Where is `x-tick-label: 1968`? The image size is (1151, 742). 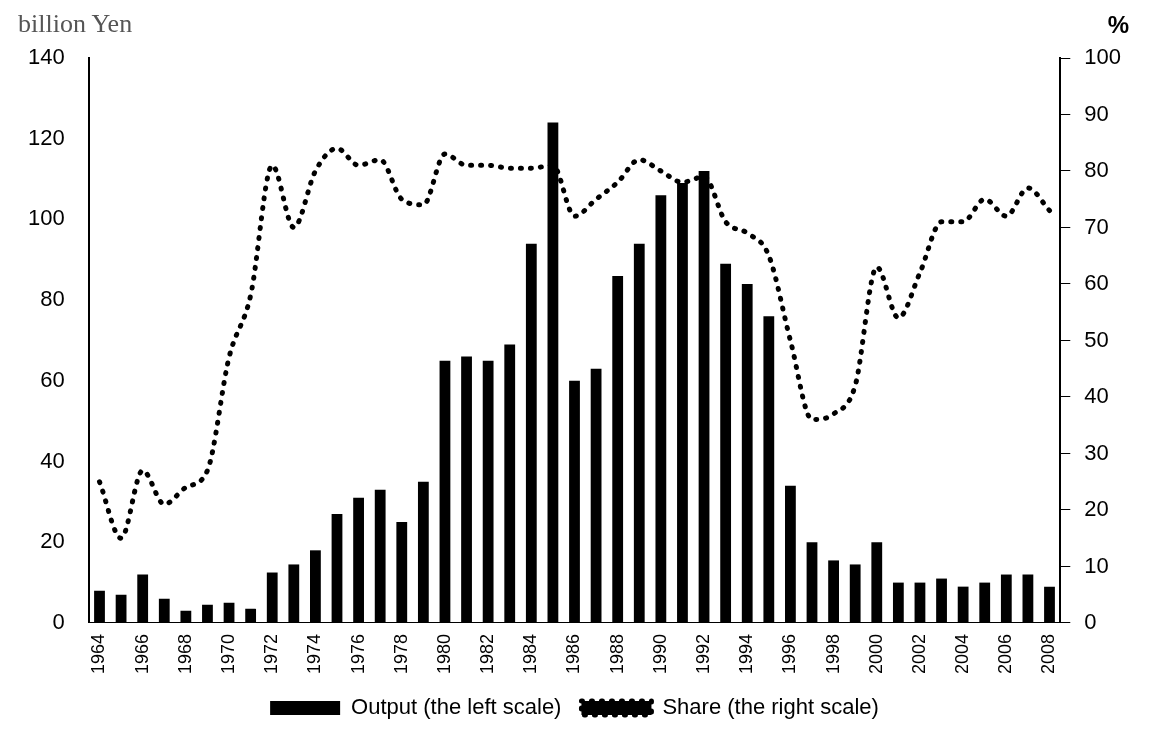
x-tick-label: 1968 is located at coordinates (184, 653).